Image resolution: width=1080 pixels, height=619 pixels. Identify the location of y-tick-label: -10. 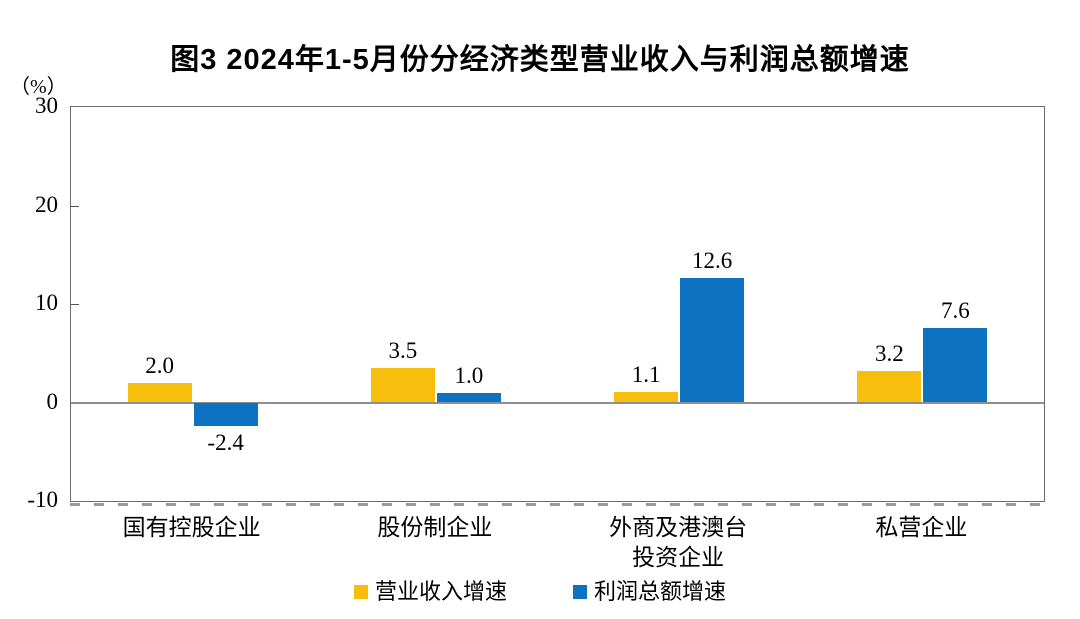
(42, 499).